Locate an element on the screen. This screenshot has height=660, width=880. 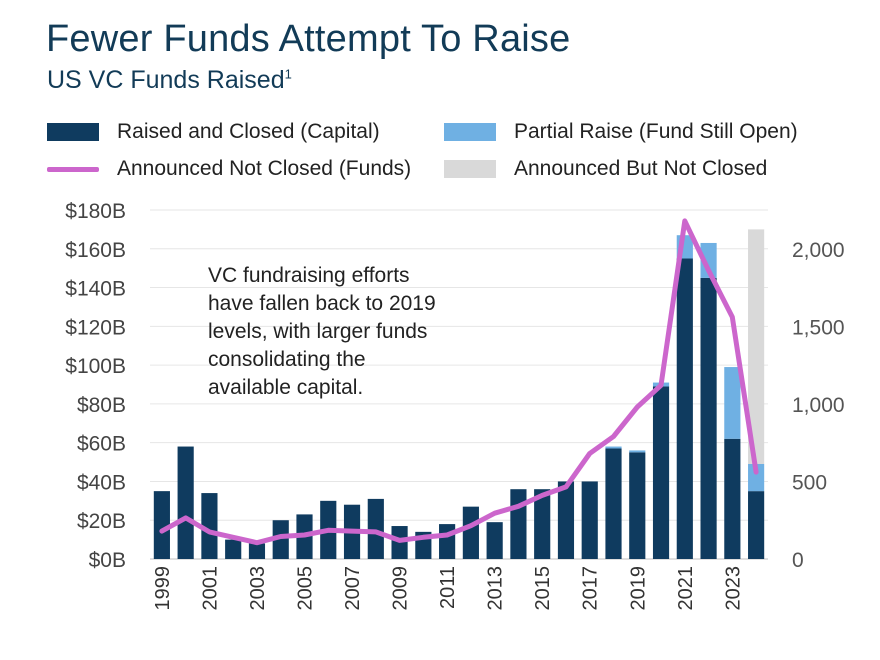
x-tick-label: 2019 is located at coordinates (638, 588).